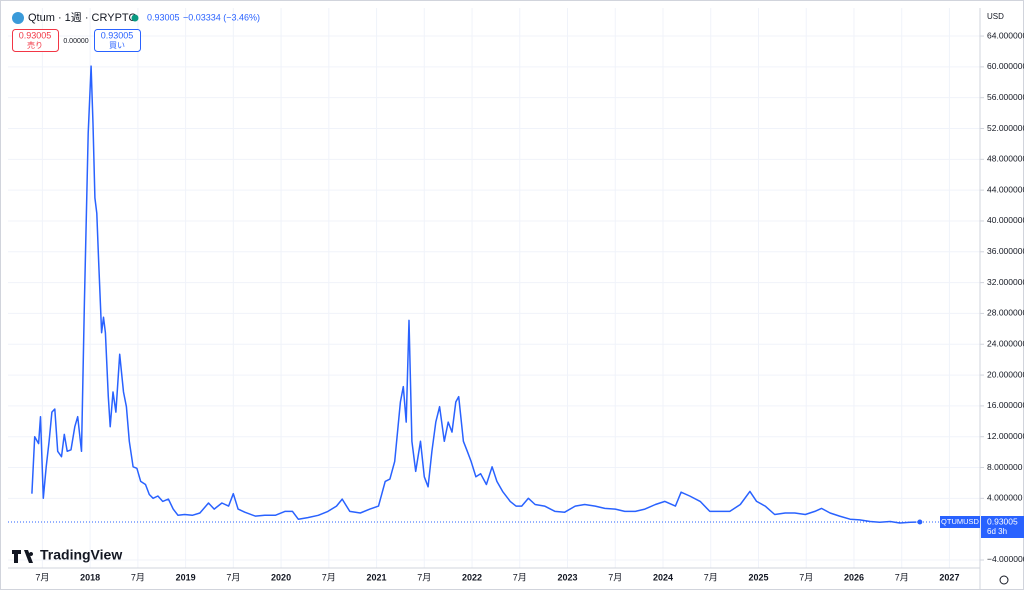 This screenshot has width=1024, height=590. What do you see at coordinates (472, 577) in the screenshot?
I see `x-tick-label: 2022` at bounding box center [472, 577].